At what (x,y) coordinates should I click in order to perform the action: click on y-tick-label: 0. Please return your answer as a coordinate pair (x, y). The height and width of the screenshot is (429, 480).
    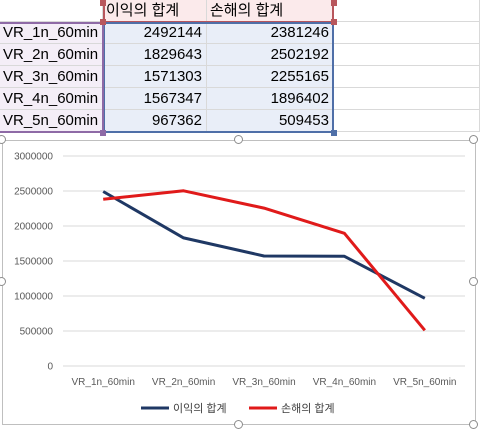
    Looking at the image, I should click on (50, 367).